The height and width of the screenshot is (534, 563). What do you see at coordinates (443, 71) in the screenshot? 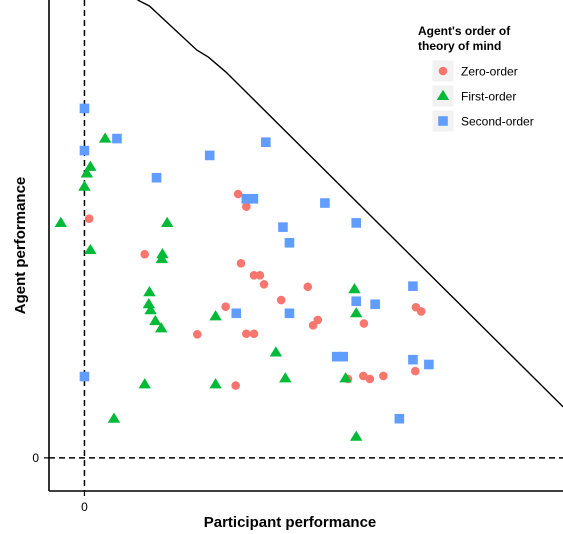
I see `legend-key-circle` at bounding box center [443, 71].